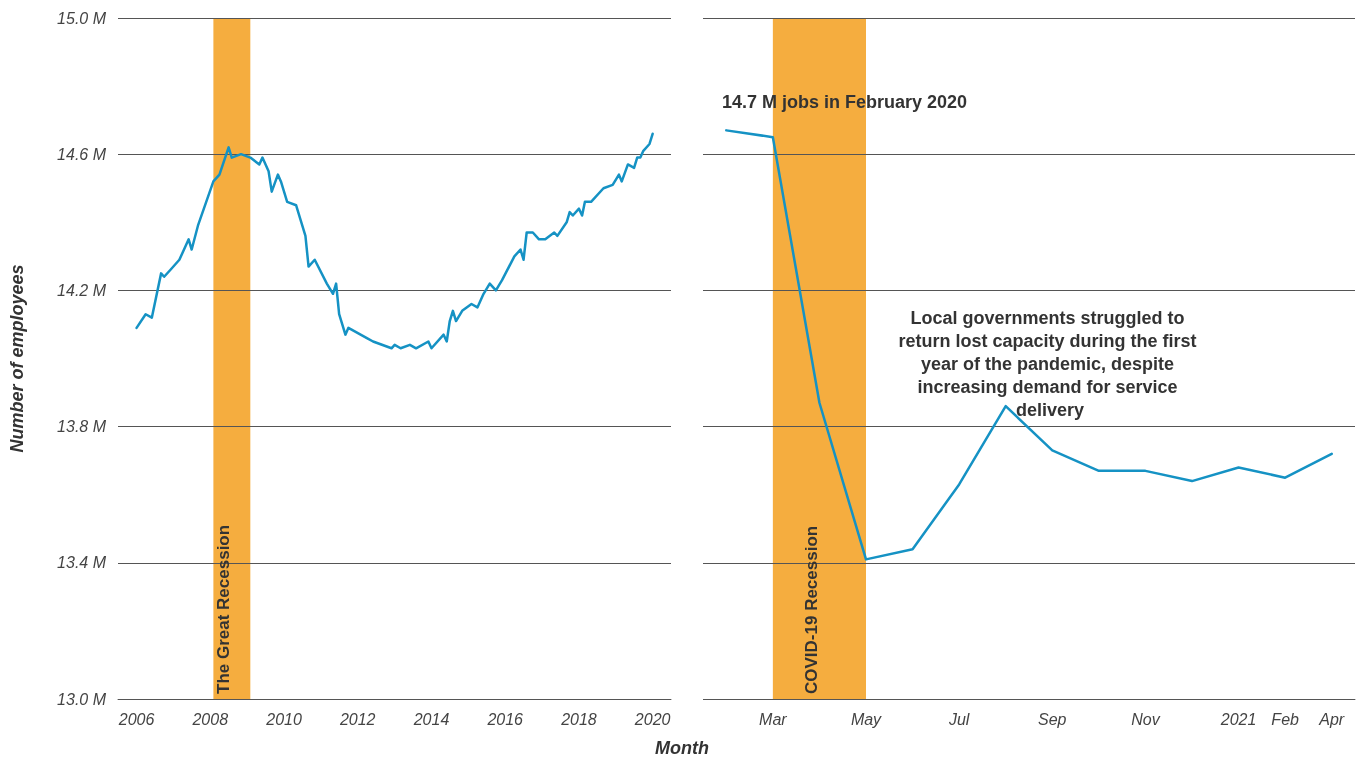  What do you see at coordinates (431, 719) in the screenshot?
I see `x-tick-label: 2014` at bounding box center [431, 719].